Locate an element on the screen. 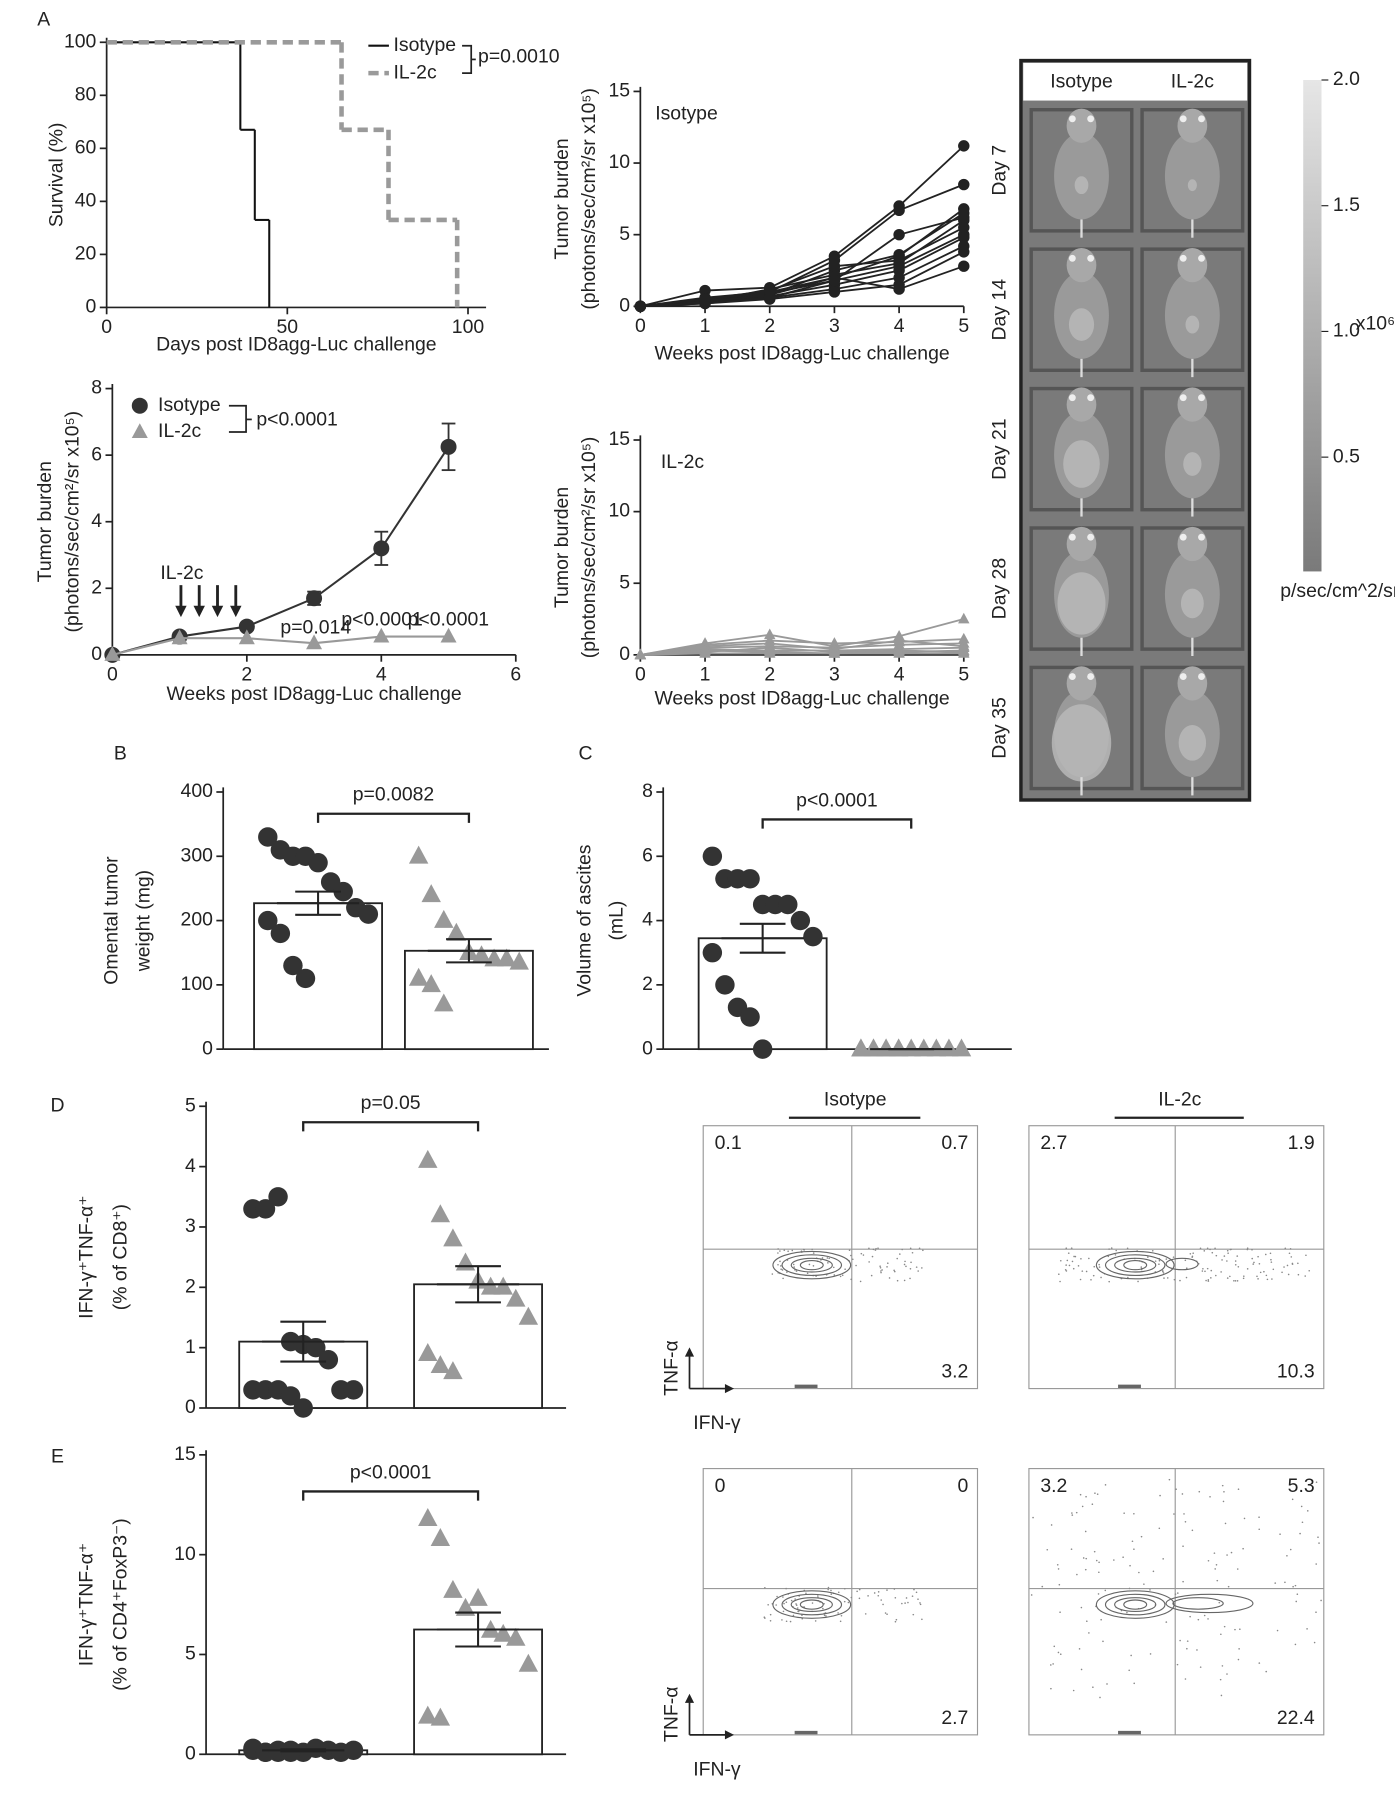 Image resolution: width=1395 pixels, height=1800 pixels. imaging-header-label: IL-2c is located at coordinates (1192, 81).